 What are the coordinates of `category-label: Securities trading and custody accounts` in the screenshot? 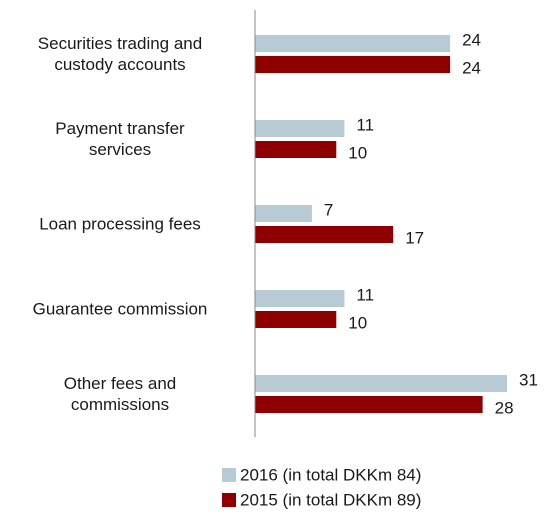 It's located at (120, 54).